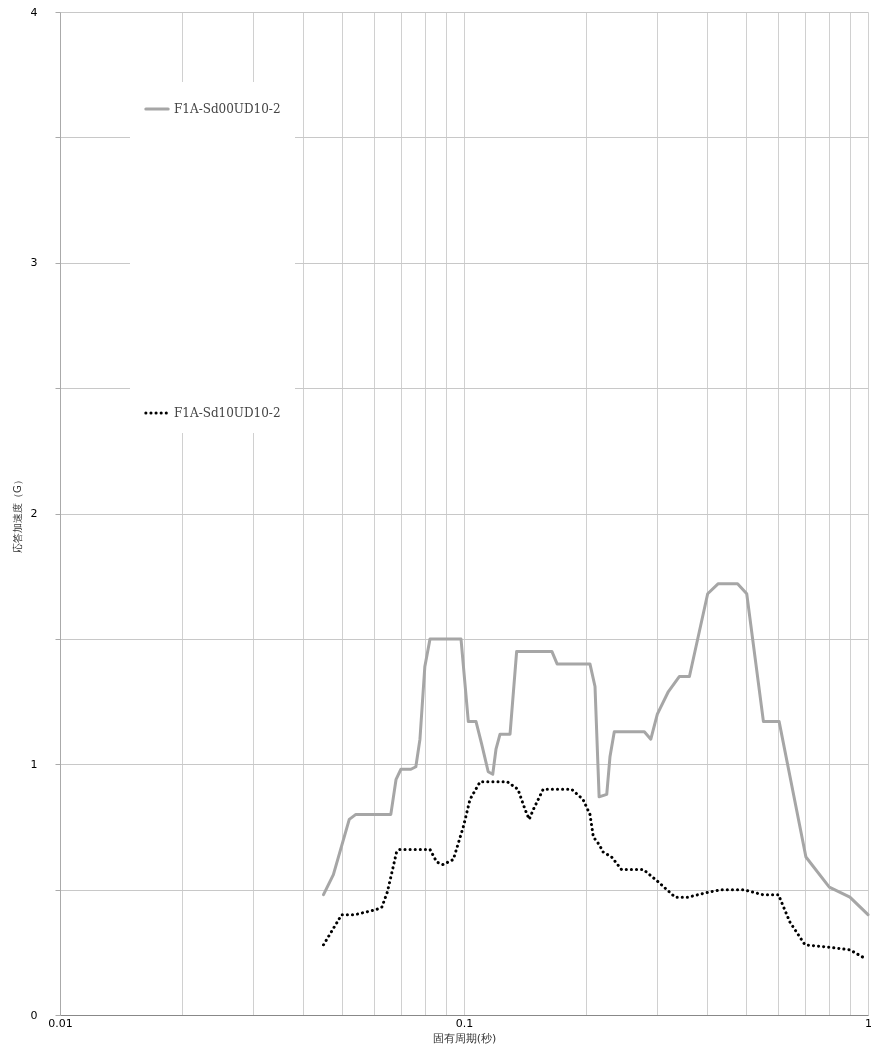  What do you see at coordinates (34, 12) in the screenshot?
I see `y-tick-label: 4` at bounding box center [34, 12].